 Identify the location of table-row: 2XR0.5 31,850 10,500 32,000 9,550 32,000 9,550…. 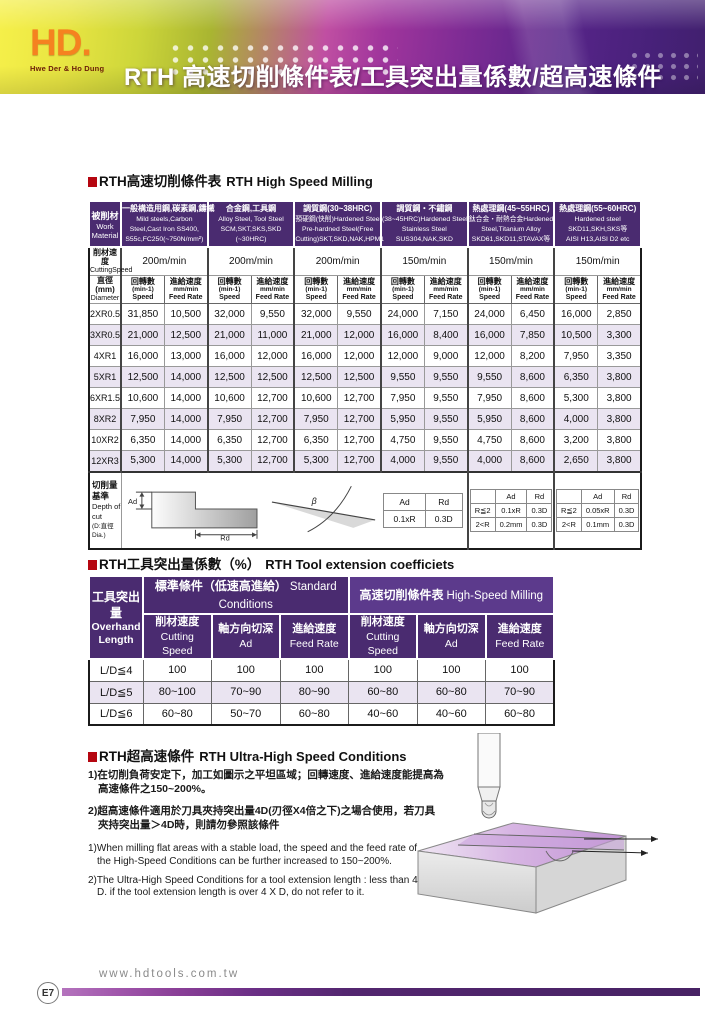
(365, 314).